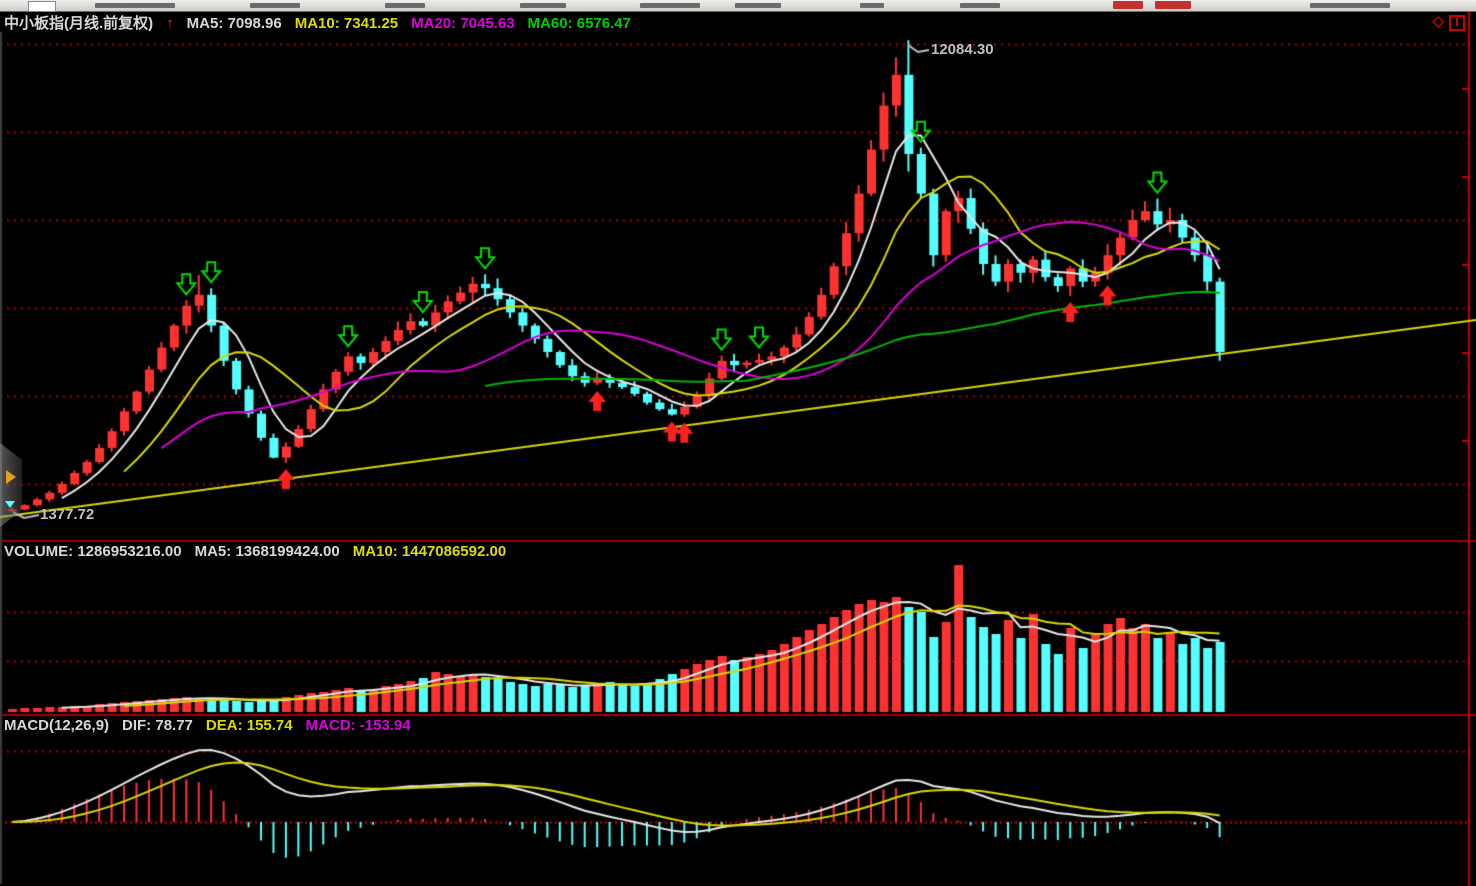  What do you see at coordinates (429, 551) in the screenshot?
I see `vol-ma10-readout: MA10: 1447086592.00` at bounding box center [429, 551].